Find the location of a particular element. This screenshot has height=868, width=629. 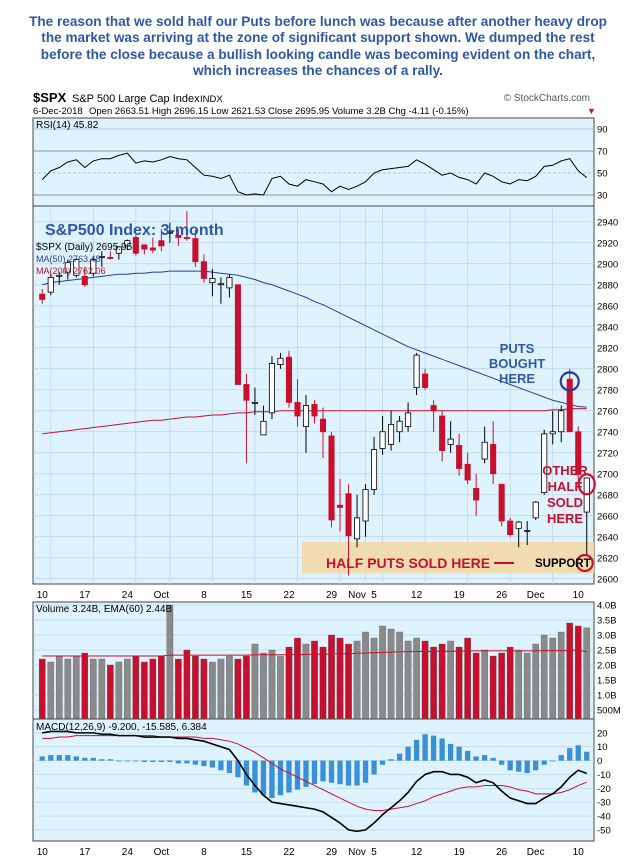

puts-bought-label: HERE is located at coordinates (517, 378).